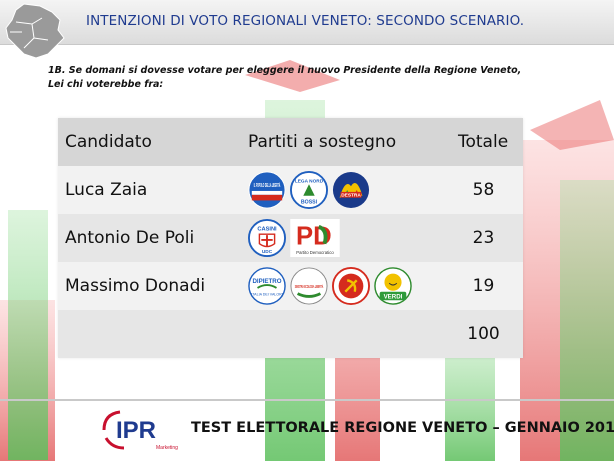 Image resolution: width=614 pixels, height=461 pixels. What do you see at coordinates (153, 286) in the screenshot?
I see `candidate-name: Massimo Donadi` at bounding box center [153, 286].